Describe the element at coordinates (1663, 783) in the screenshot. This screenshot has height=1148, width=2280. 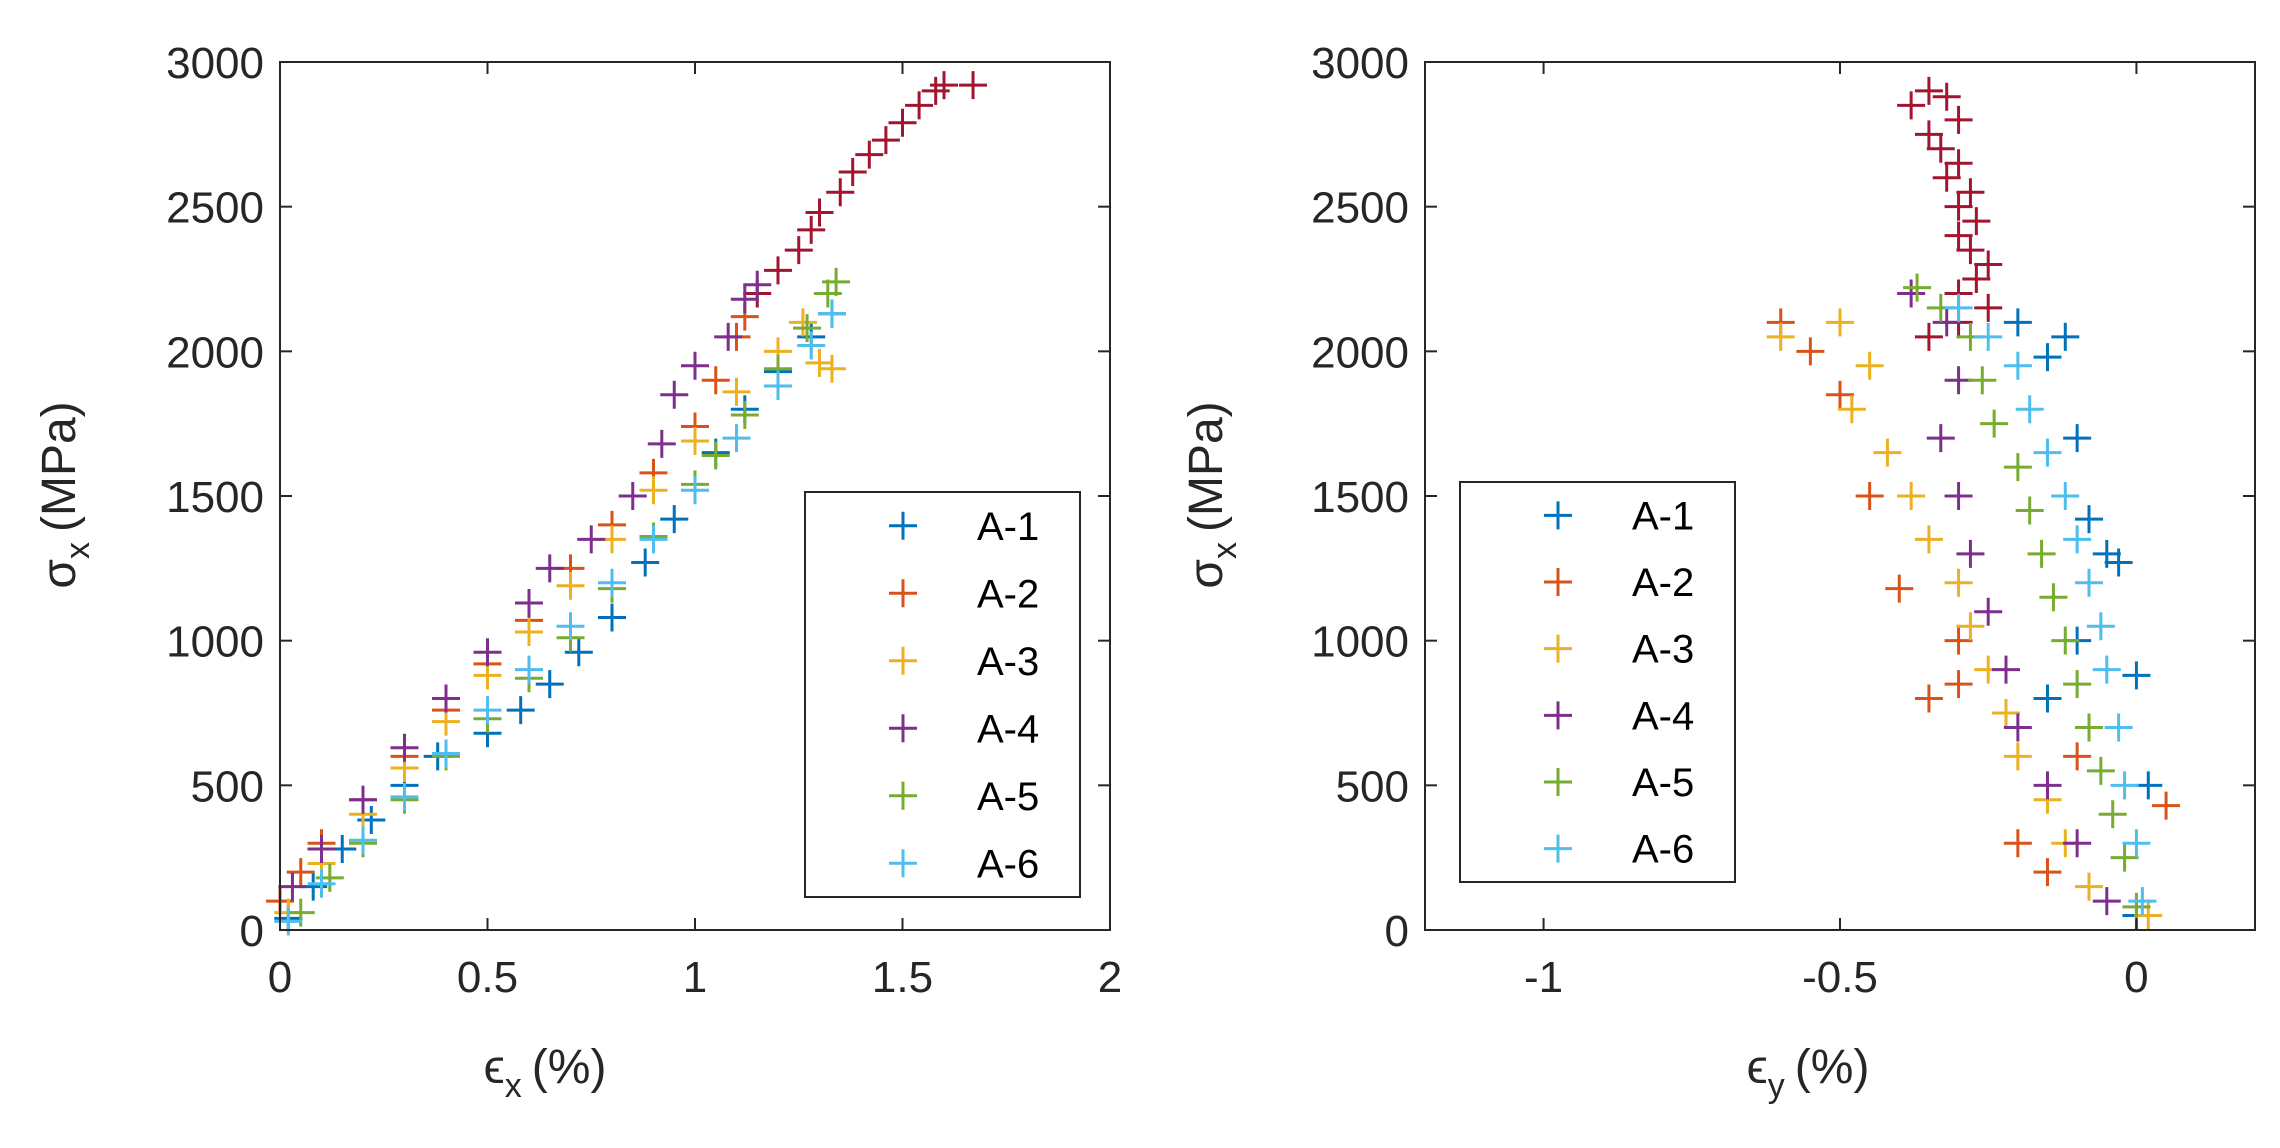
I see `legend-label: A-5` at that location.